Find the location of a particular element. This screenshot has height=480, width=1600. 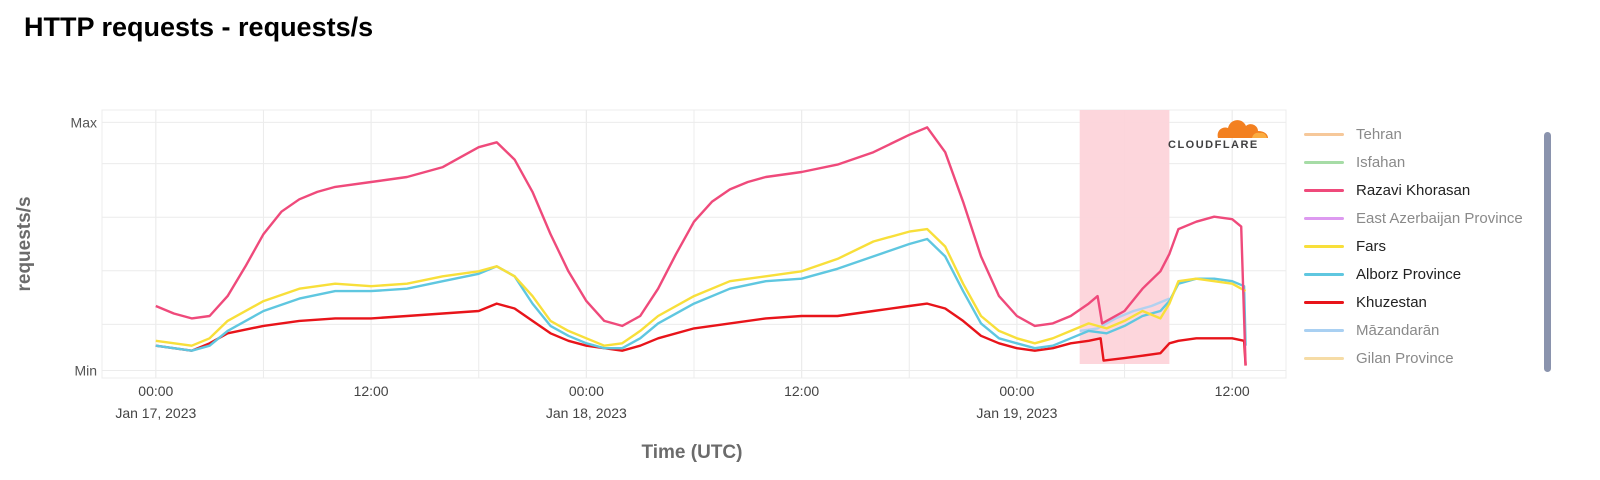

cloud-icon is located at coordinates (1242, 129).